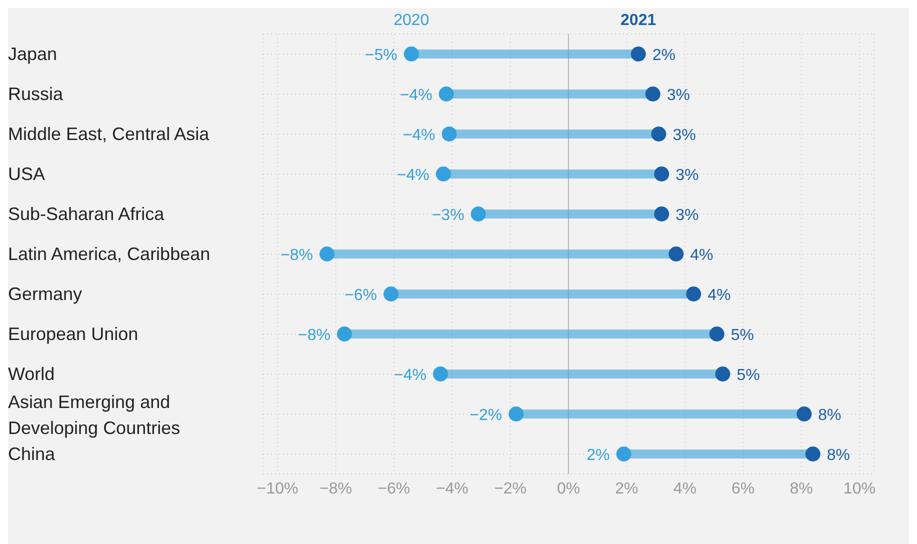 This screenshot has height=544, width=917. Describe the element at coordinates (411, 21) in the screenshot. I see `series-label: 2020` at that location.